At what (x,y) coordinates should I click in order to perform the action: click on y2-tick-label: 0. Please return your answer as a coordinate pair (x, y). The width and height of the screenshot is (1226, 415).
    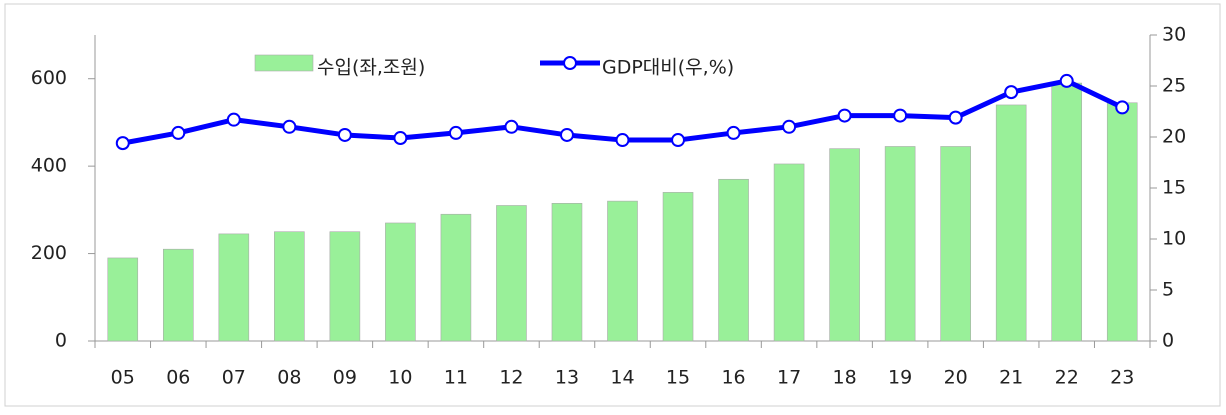
    Looking at the image, I should click on (1168, 341).